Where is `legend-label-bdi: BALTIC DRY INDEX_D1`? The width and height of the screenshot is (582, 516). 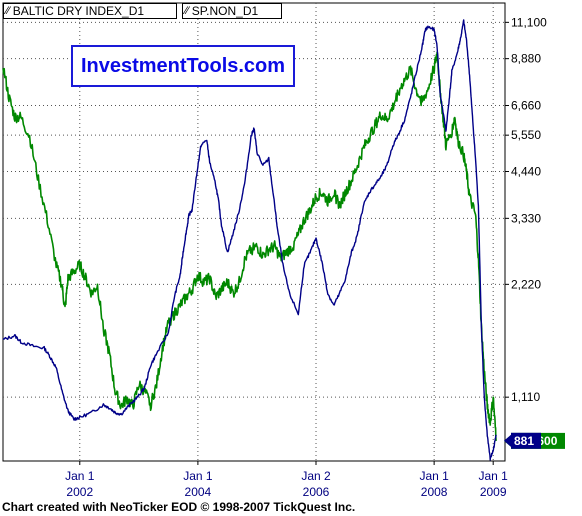 legend-label-bdi: BALTIC DRY INDEX_D1 is located at coordinates (78, 11).